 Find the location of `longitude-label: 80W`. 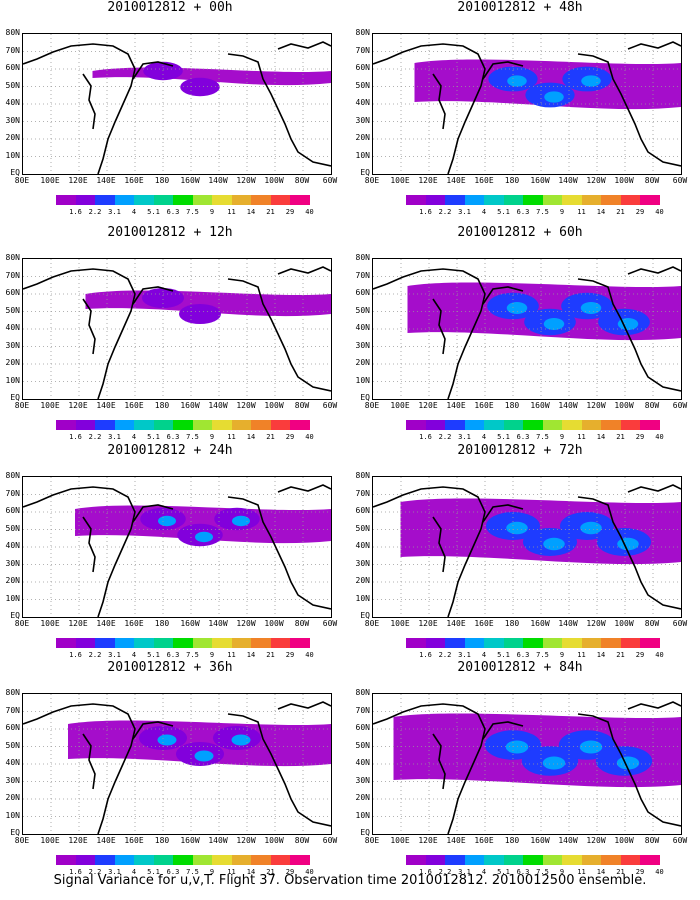

longitude-label: 80W is located at coordinates (652, 180).